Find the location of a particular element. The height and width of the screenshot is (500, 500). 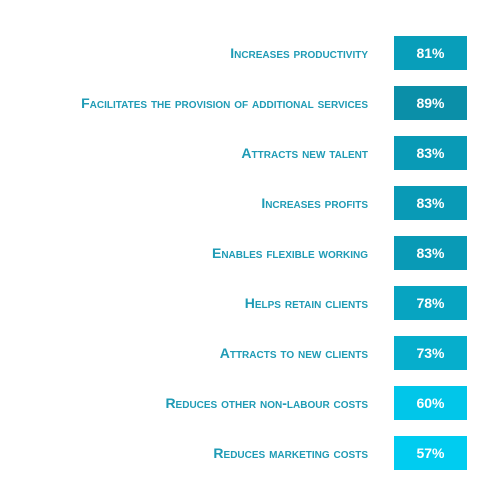

value-box: 81% is located at coordinates (430, 53).